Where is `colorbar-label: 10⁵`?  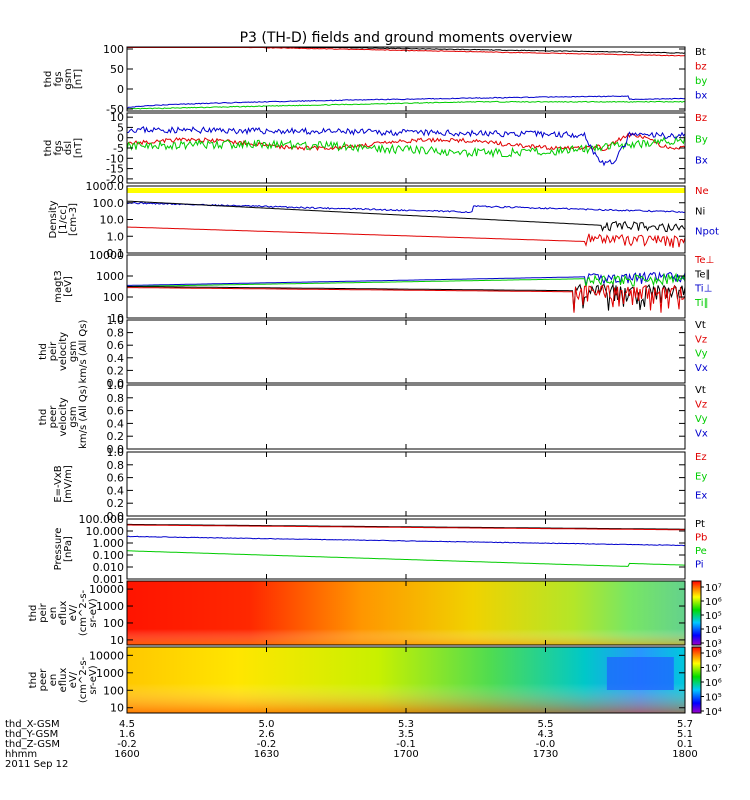
colorbar-label: 10⁵ is located at coordinates (713, 698).